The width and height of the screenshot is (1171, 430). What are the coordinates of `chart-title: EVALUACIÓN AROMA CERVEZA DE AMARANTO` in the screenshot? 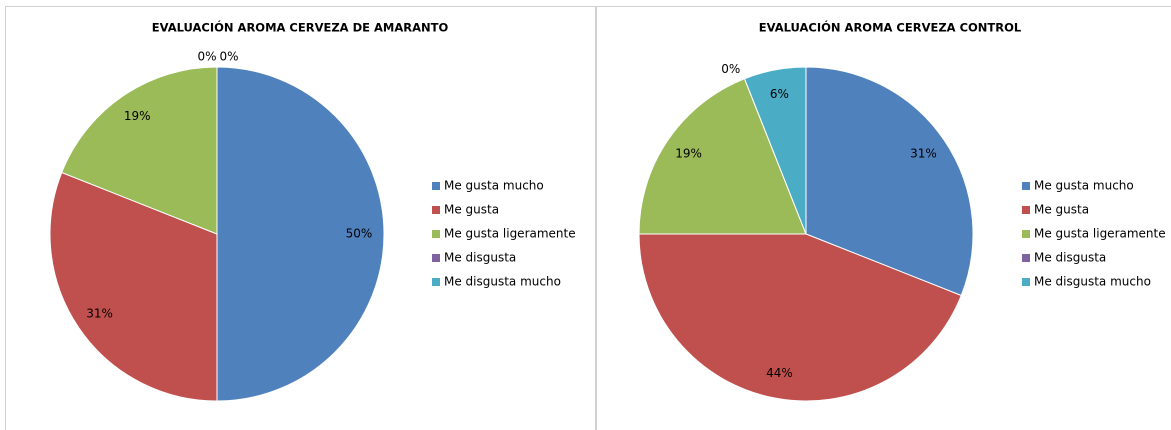 It's located at (300, 27).